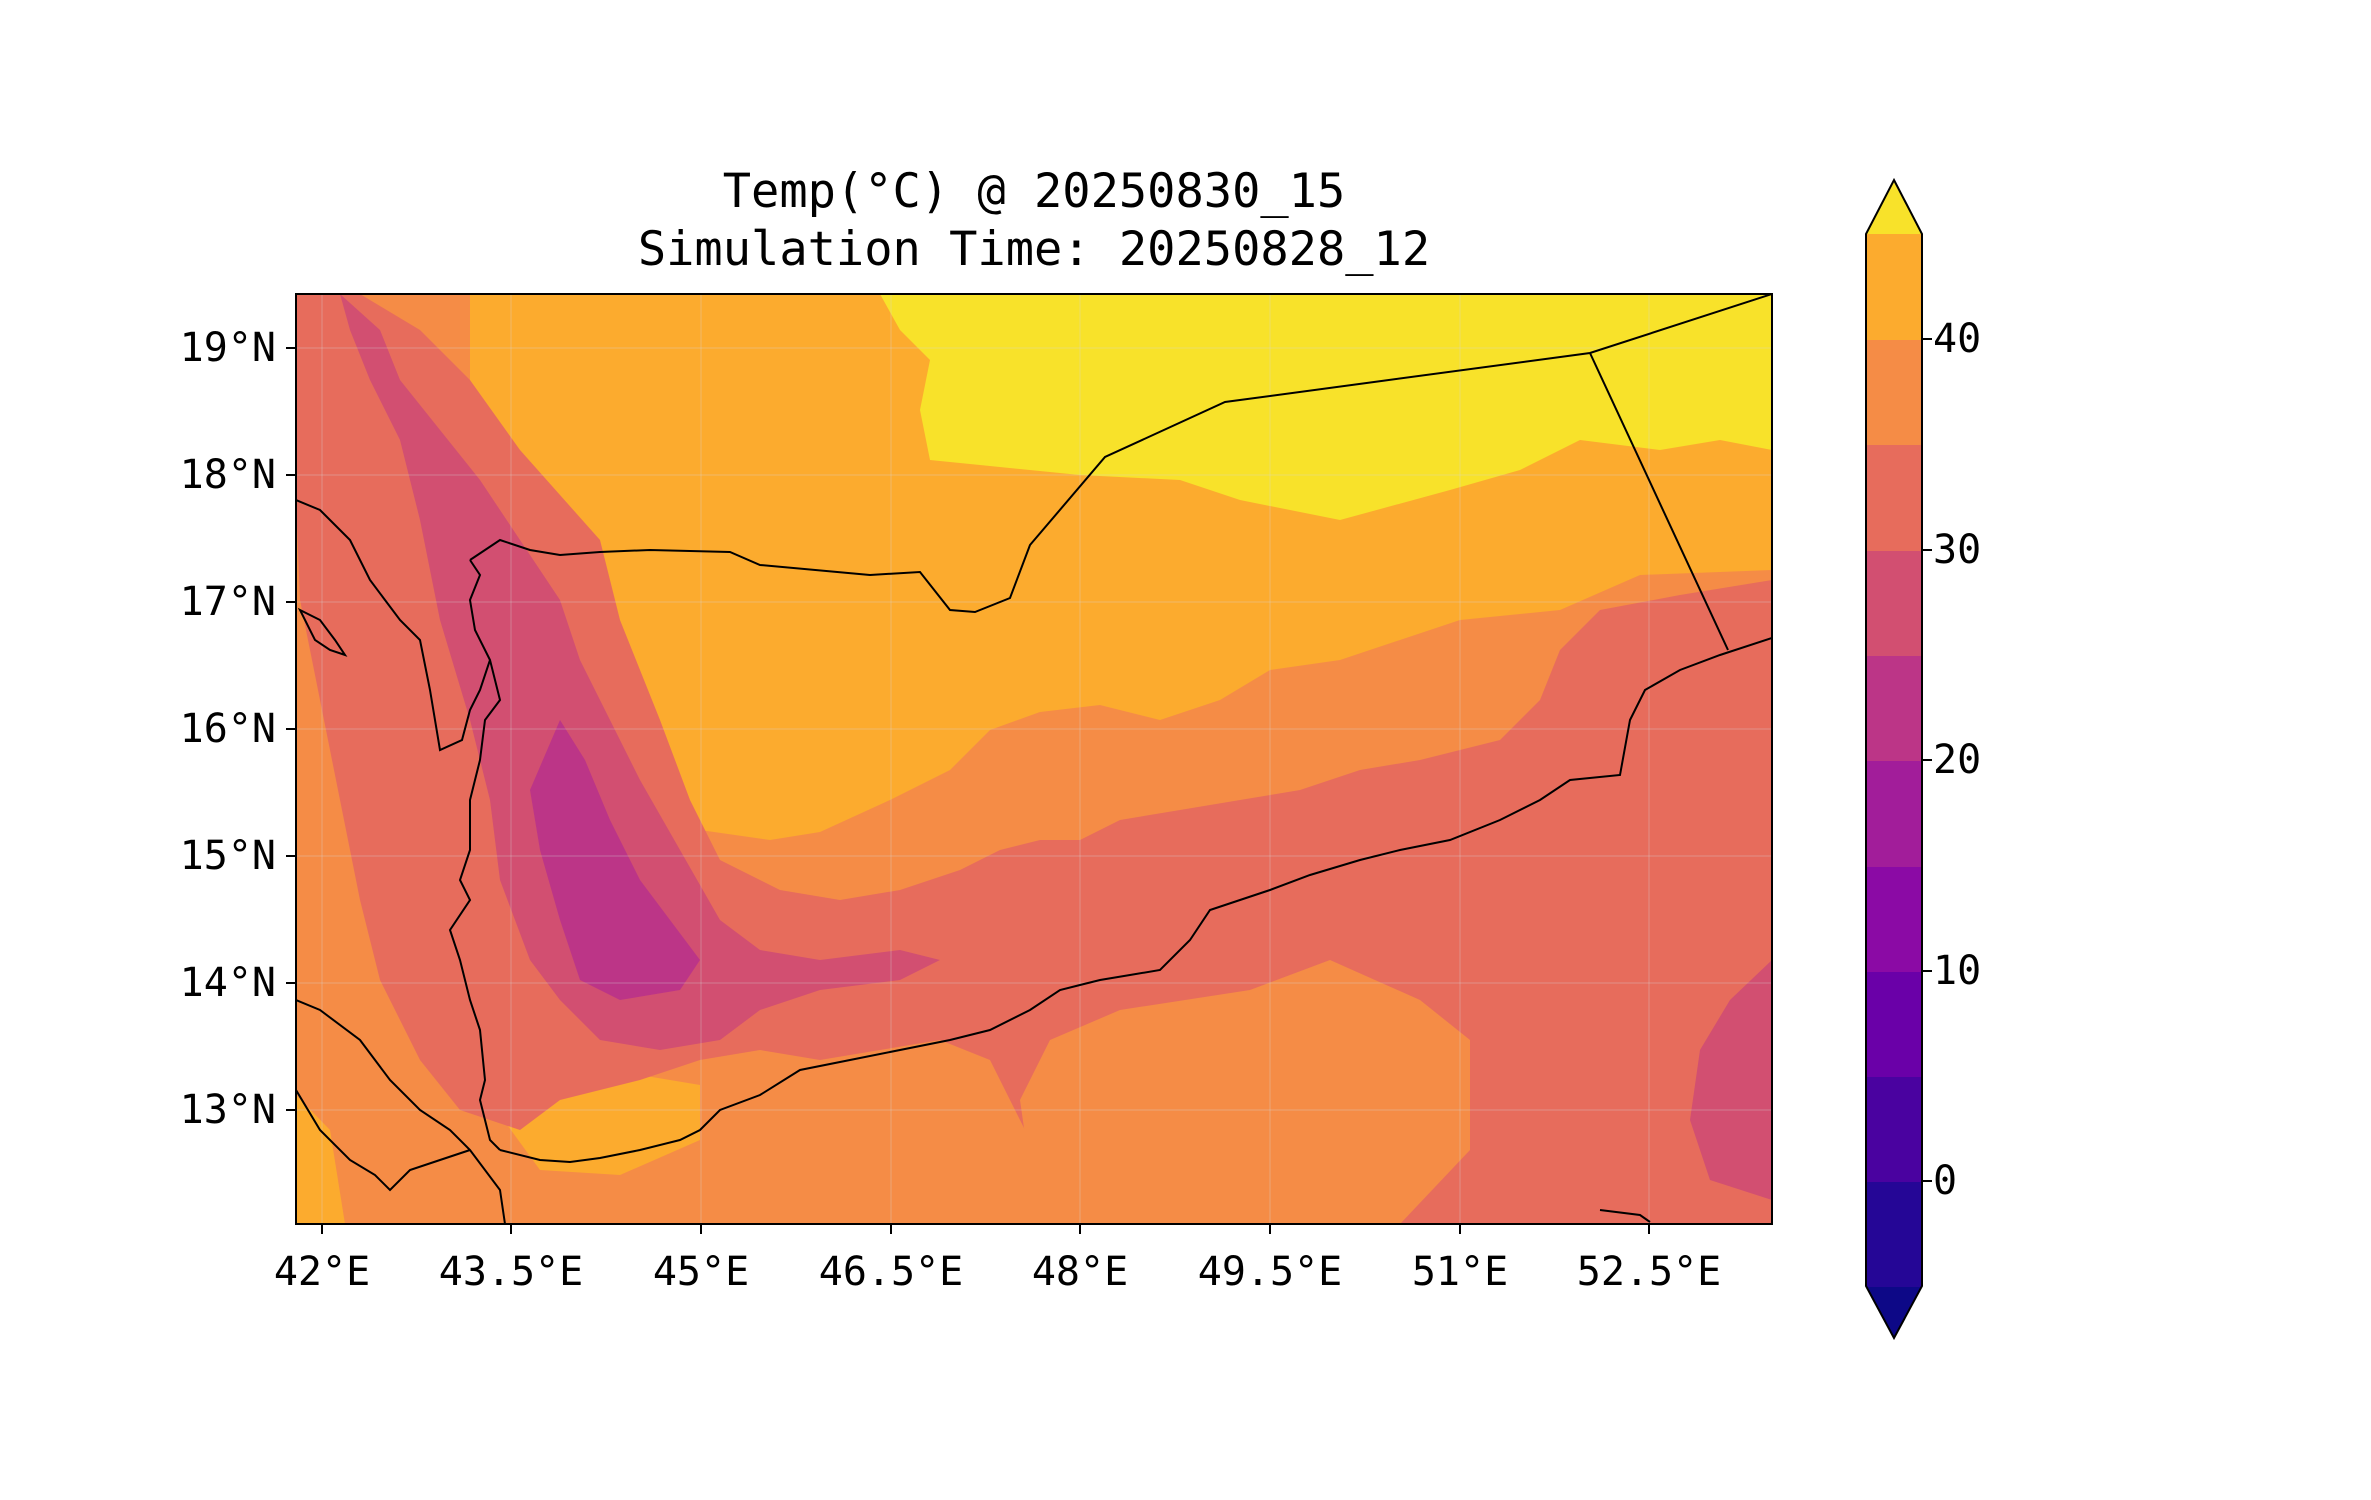 This screenshot has width=2371, height=1500. I want to click on lat-label-19n: 19°N, so click(227, 348).